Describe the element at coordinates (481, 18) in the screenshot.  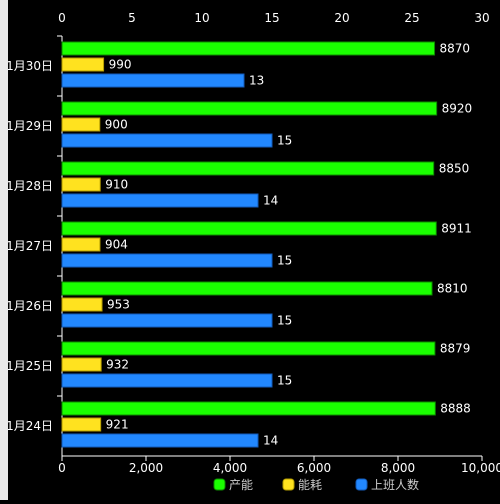
I see `x-top-tick-label: 30` at that location.